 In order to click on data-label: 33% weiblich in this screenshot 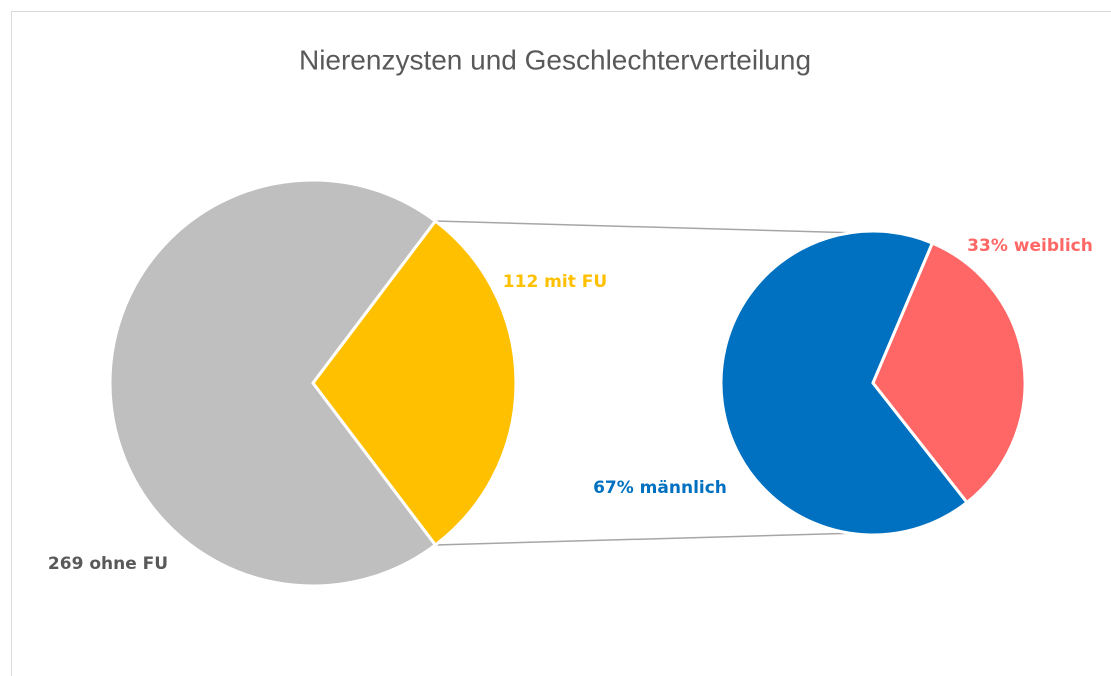, I will do `click(1030, 246)`.